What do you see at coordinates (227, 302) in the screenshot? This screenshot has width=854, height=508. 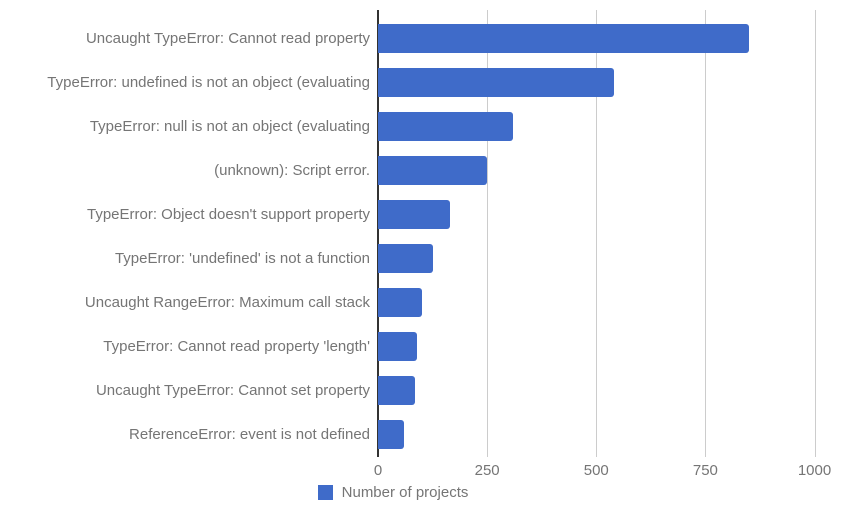 I see `category-label: Uncaught RangeError: Maximum call stack` at bounding box center [227, 302].